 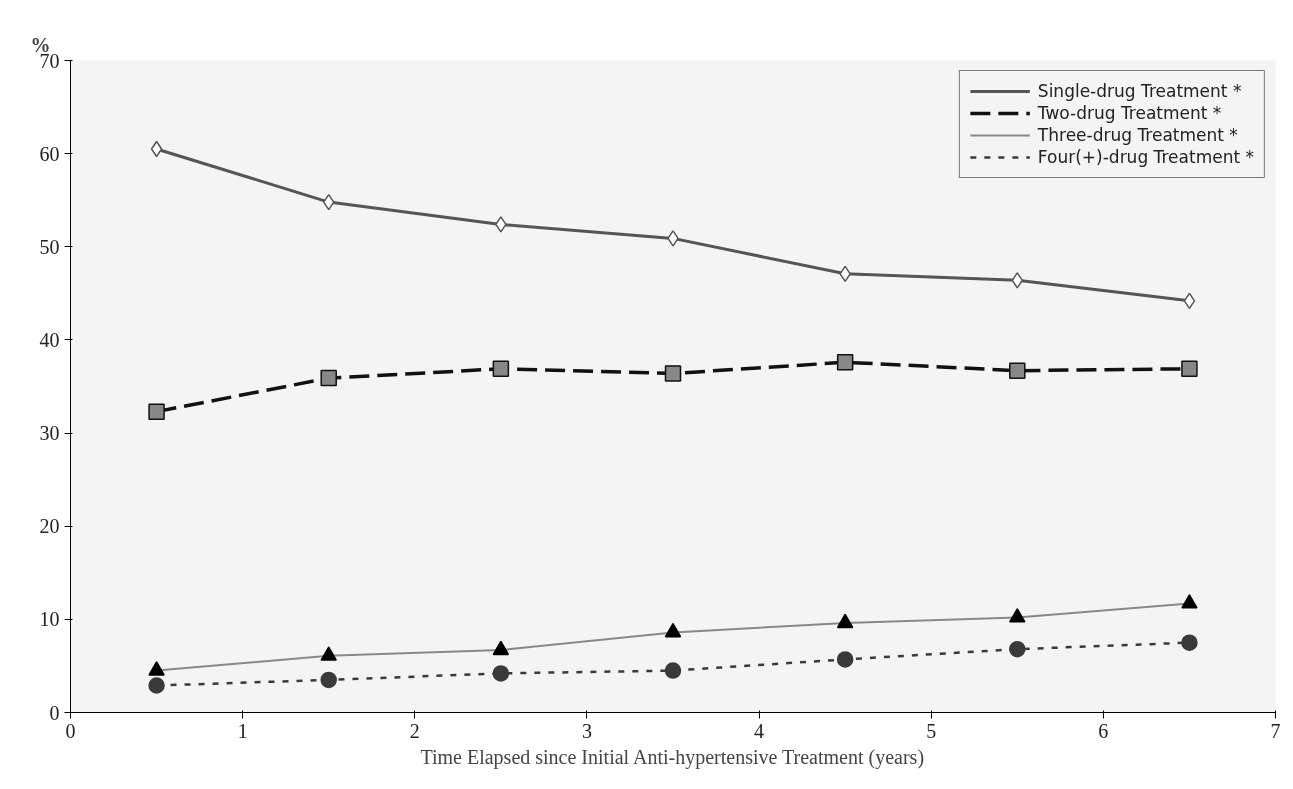 I want to click on y-tick-label: 0, so click(x=54, y=712).